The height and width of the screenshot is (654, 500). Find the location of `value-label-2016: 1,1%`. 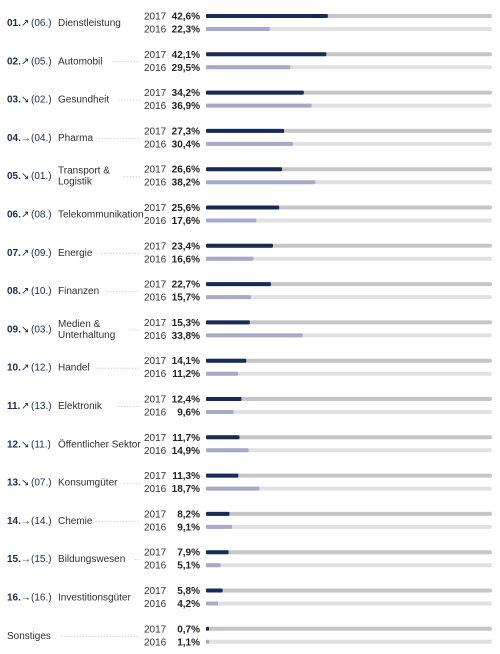

value-label-2016: 1,1% is located at coordinates (188, 642).